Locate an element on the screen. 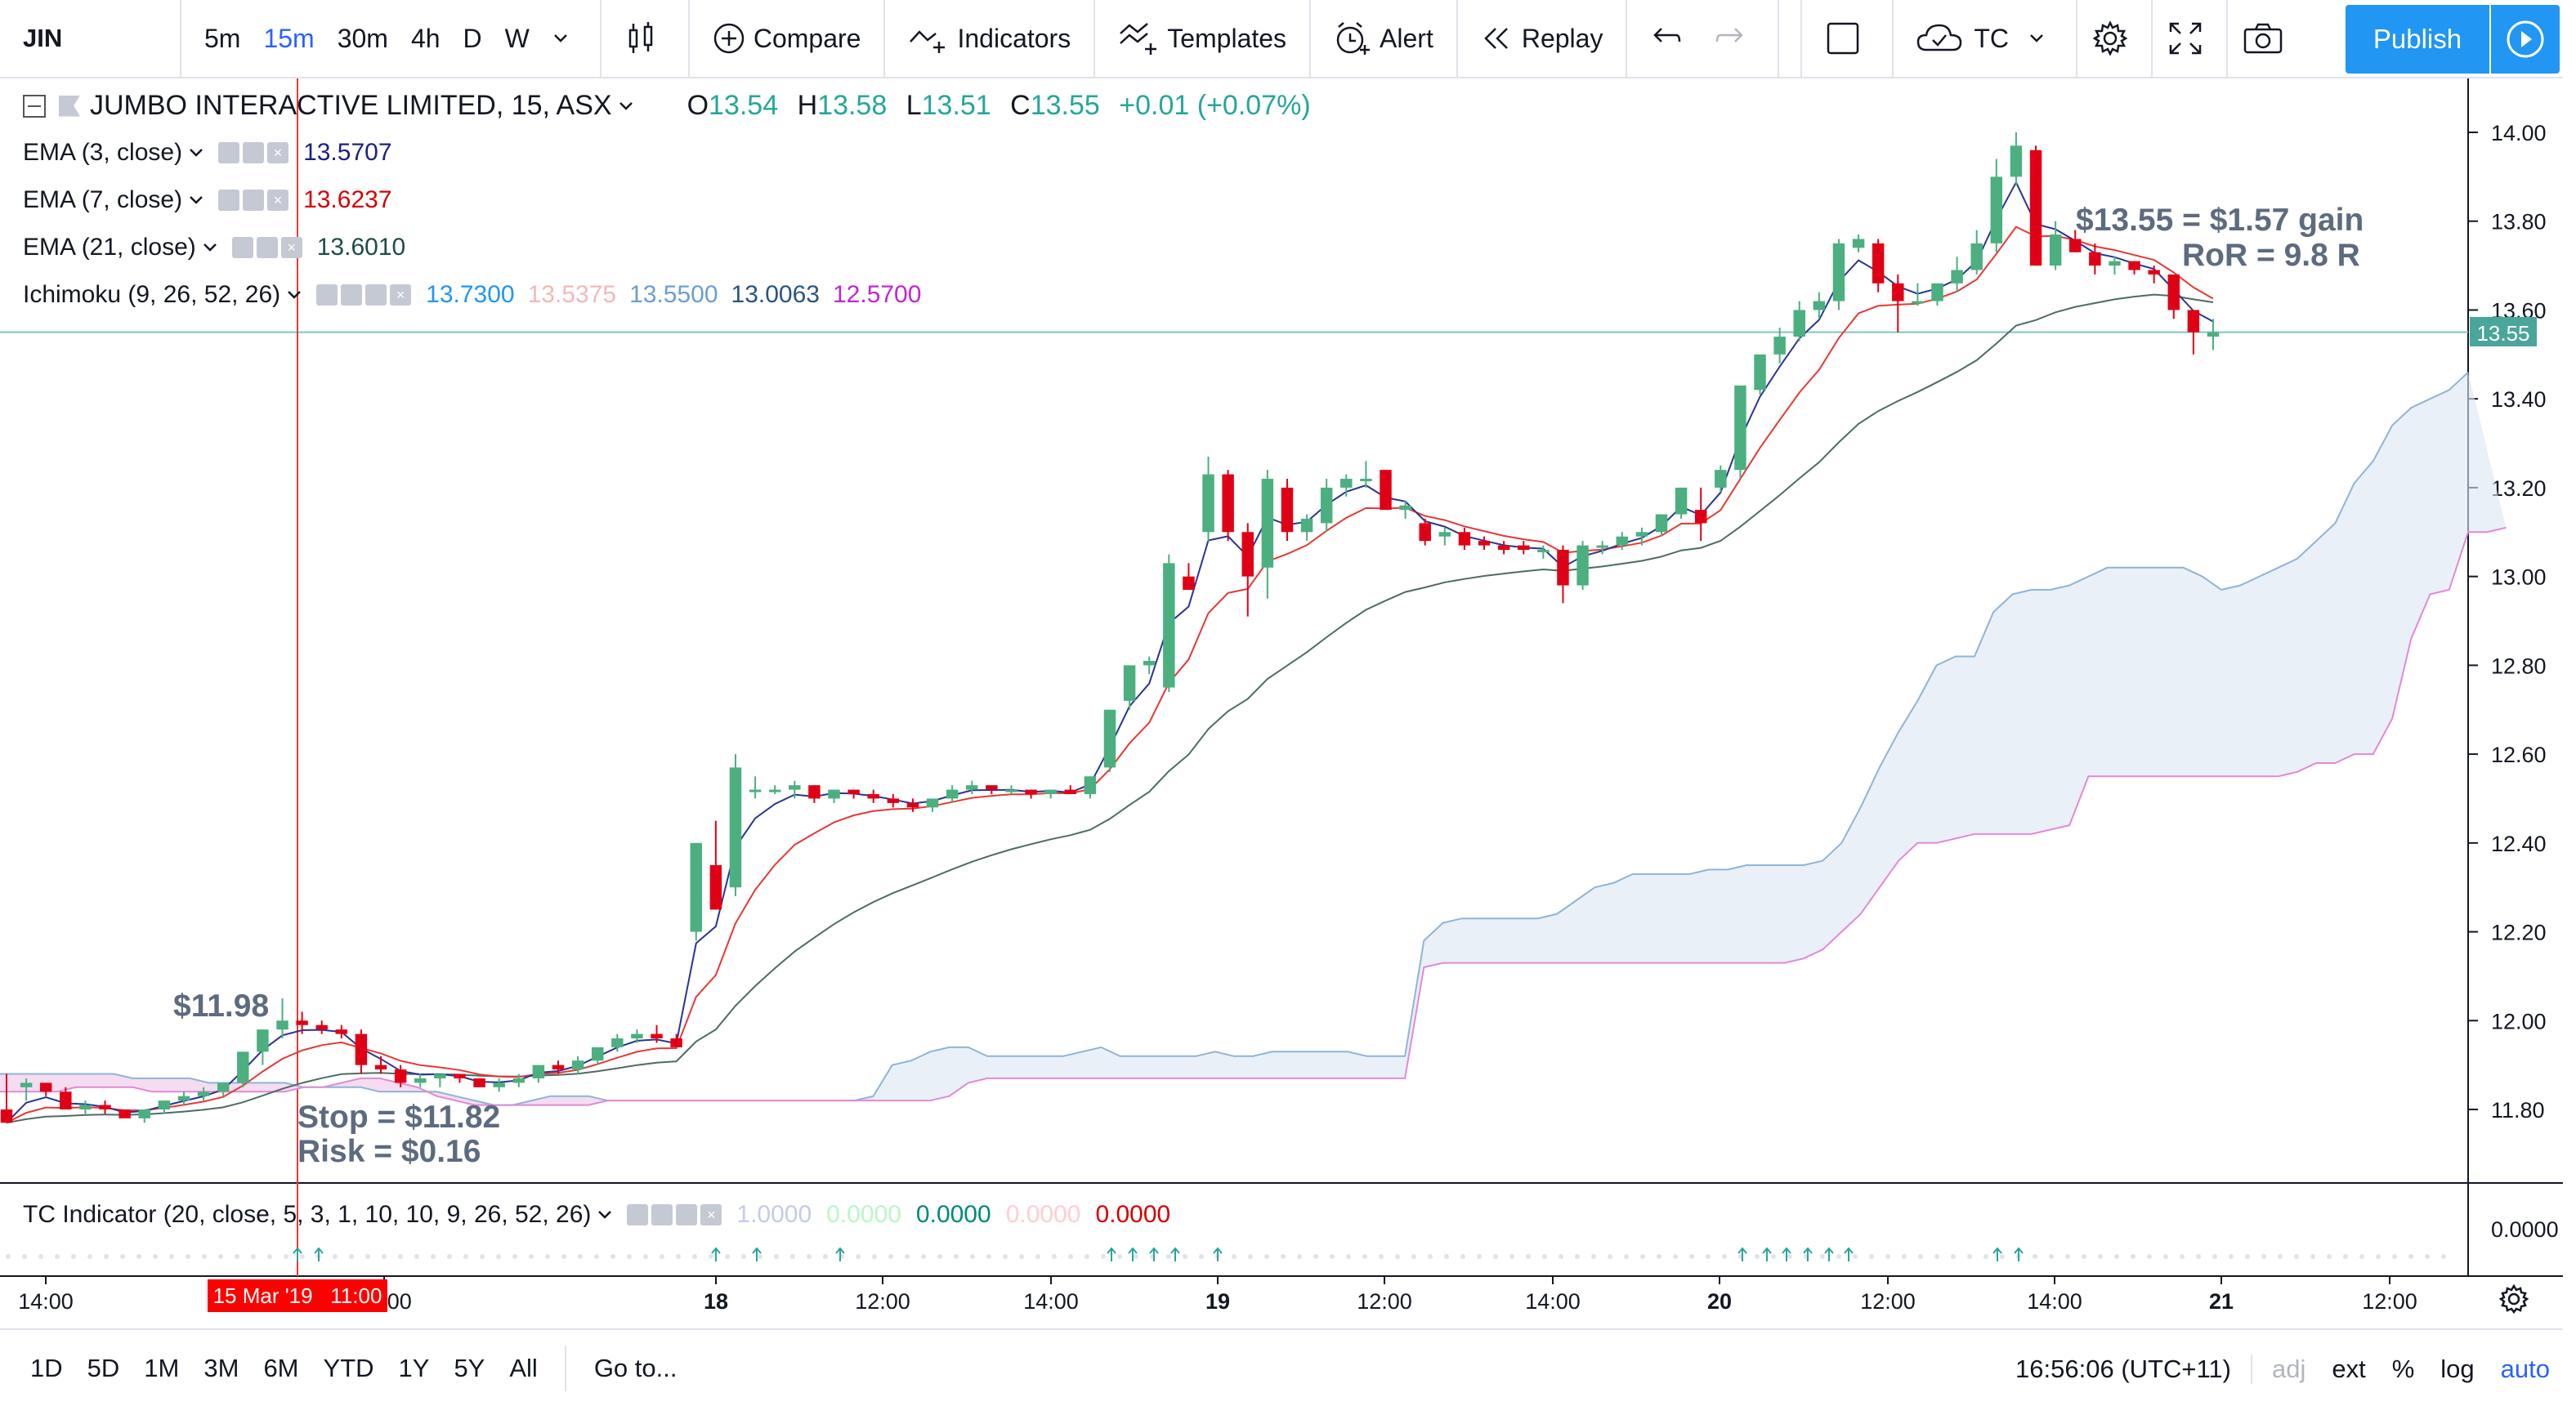 The height and width of the screenshot is (1415, 2576). auto-toggle: auto is located at coordinates (2525, 1369).